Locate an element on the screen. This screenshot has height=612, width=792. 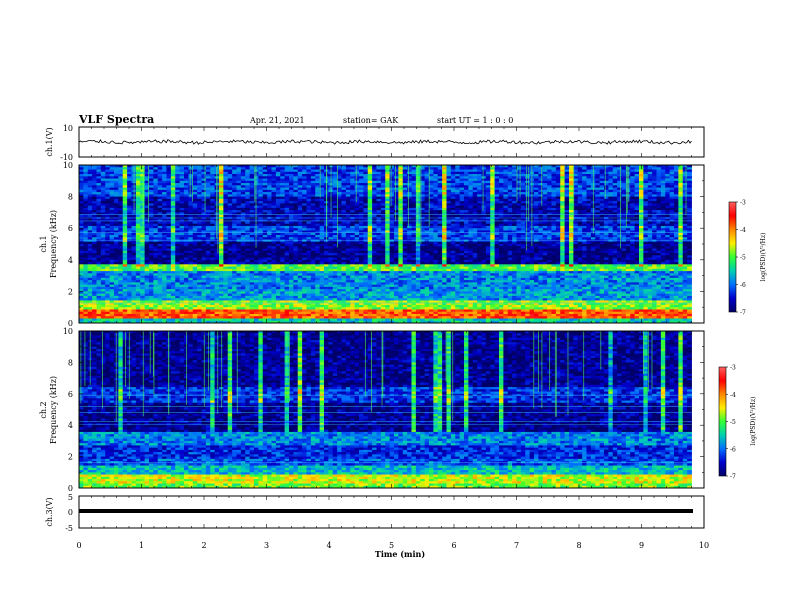
ch1-waveform-panel: 10 -10 ch.1(V) is located at coordinates (375, 143).